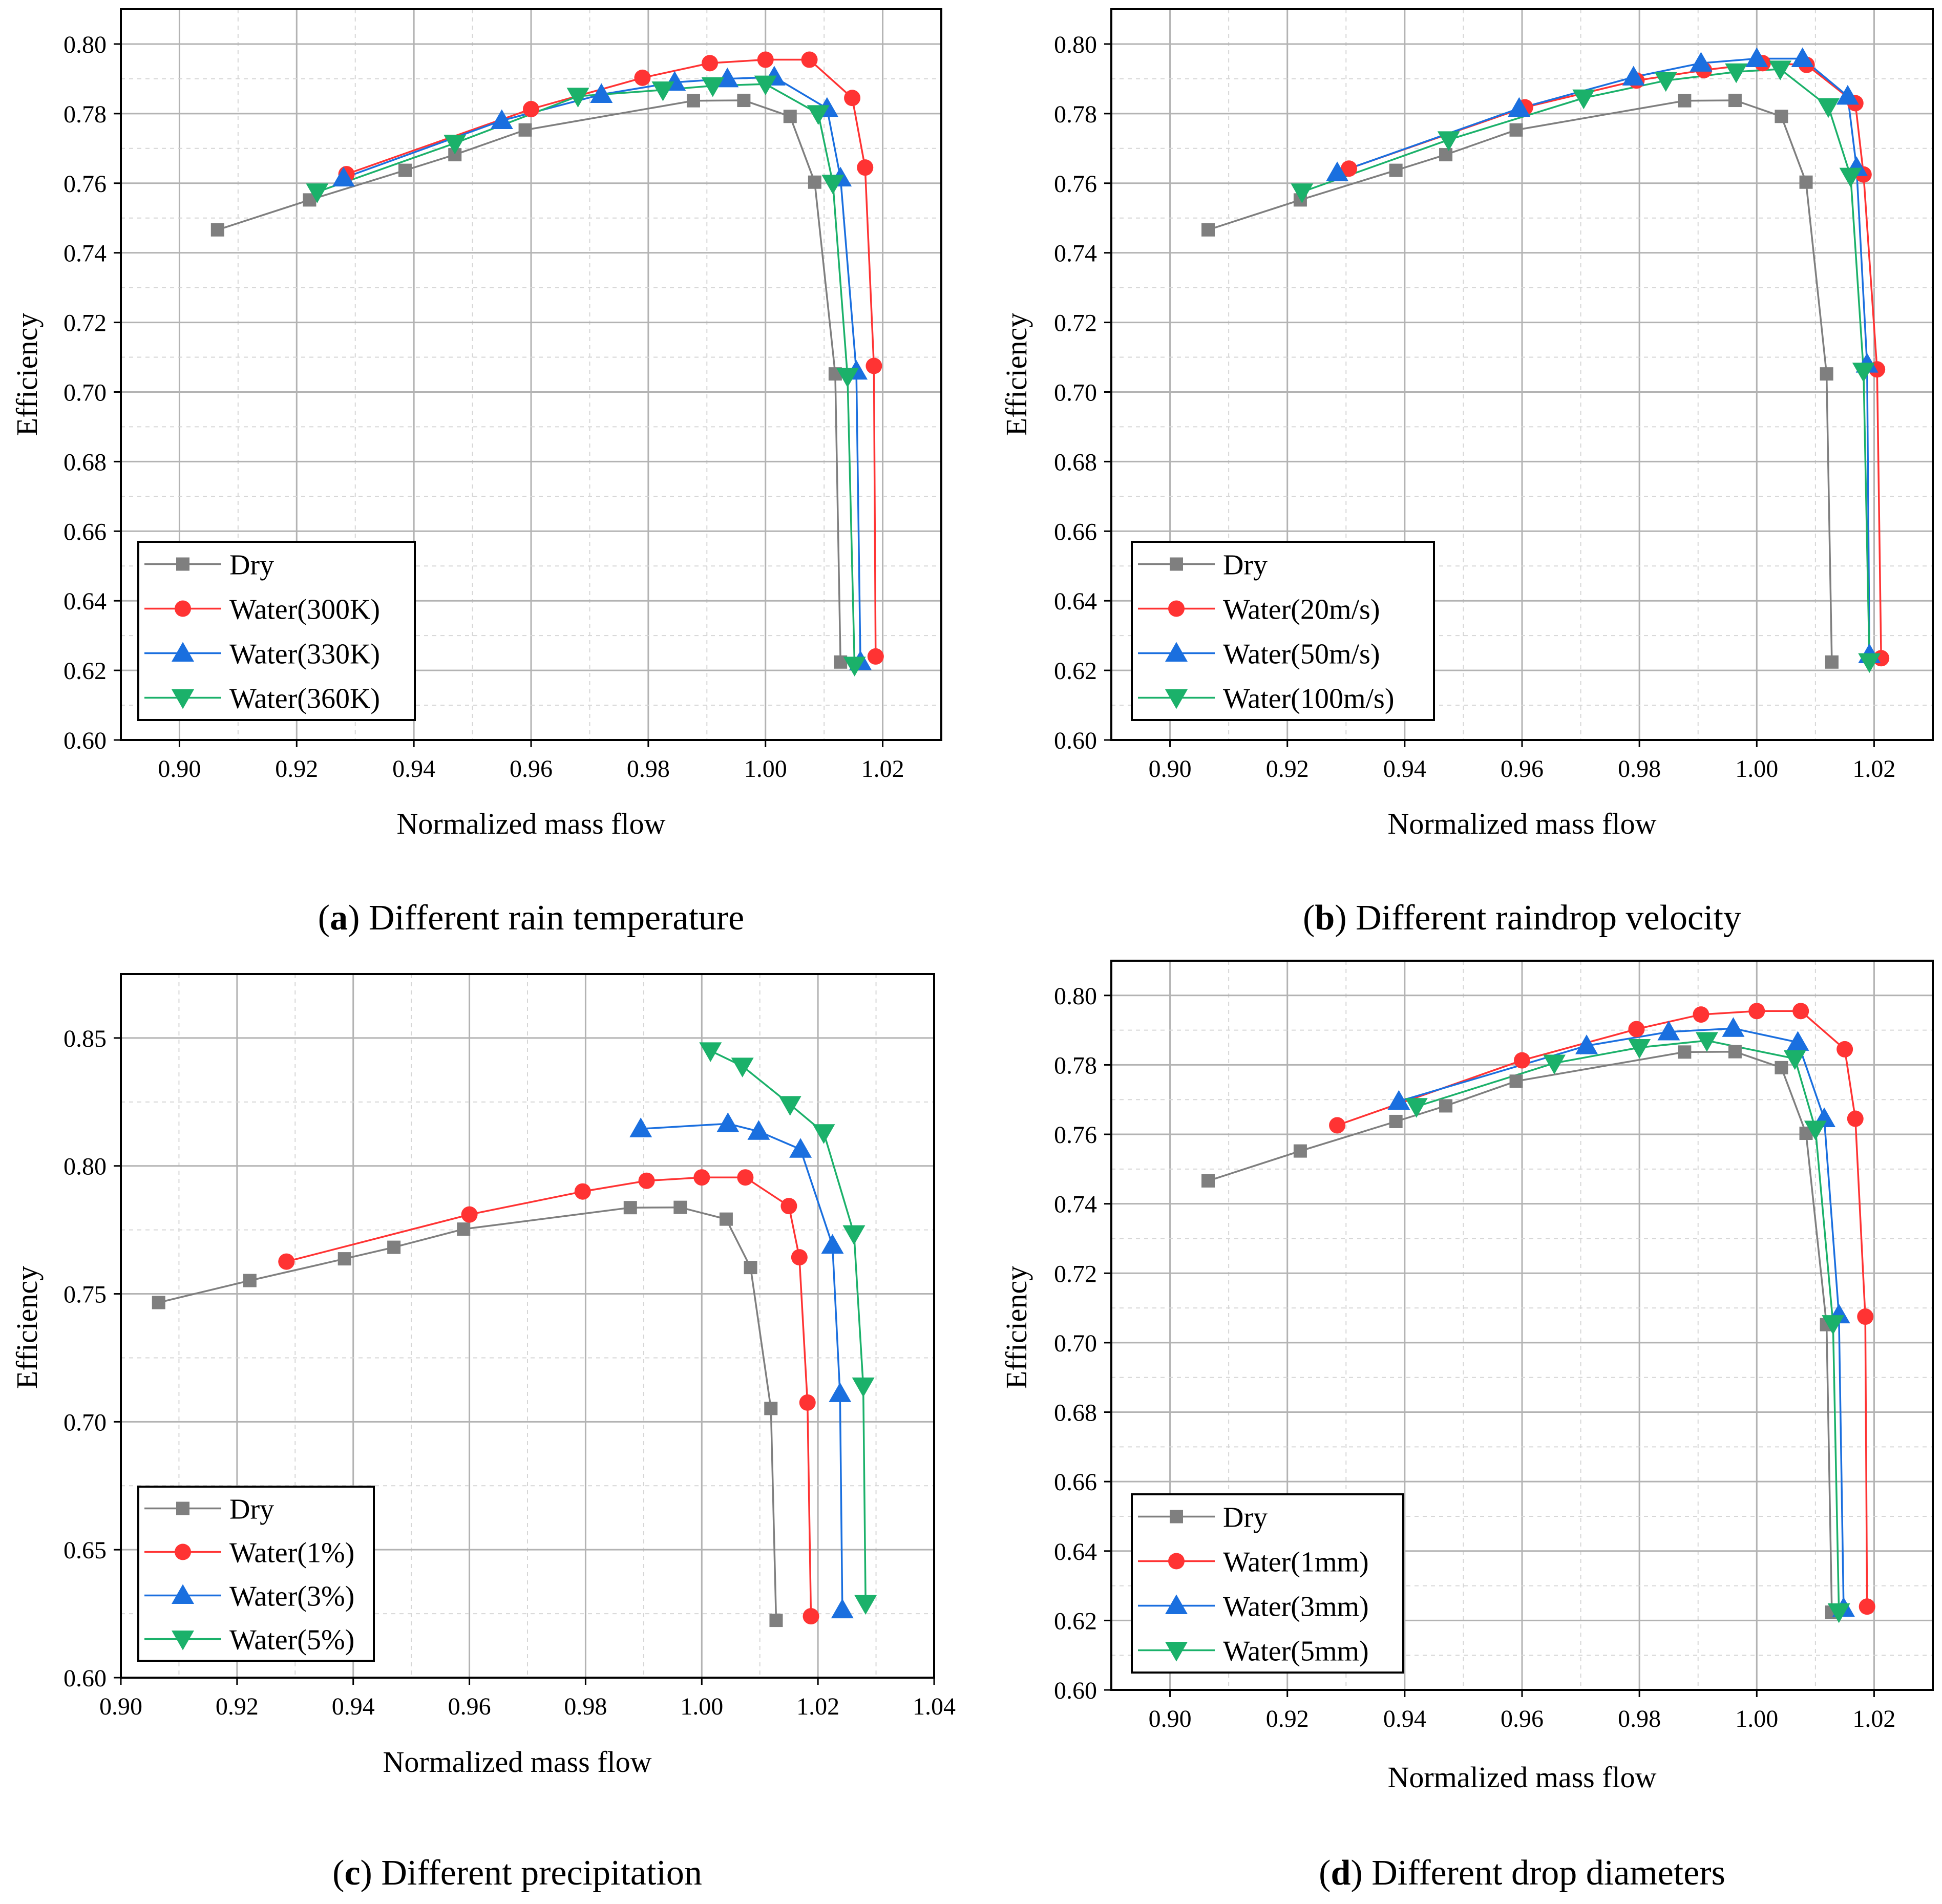 Image resolution: width=1942 pixels, height=1904 pixels. Describe the element at coordinates (1340, 1873) in the screenshot. I see `caption-letter: d` at that location.